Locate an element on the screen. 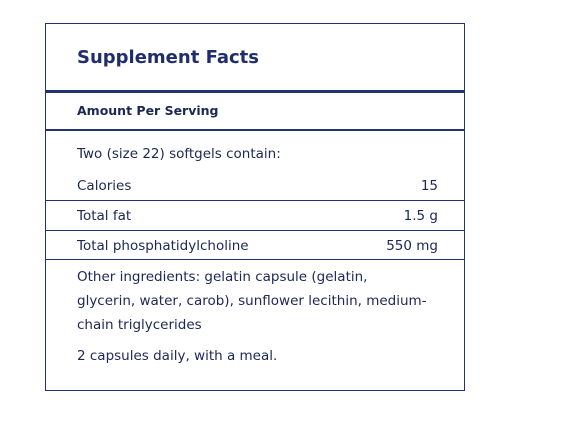 Image resolution: width=573 pixels, height=438 pixels. row-amount: 1.5 g is located at coordinates (420, 216).